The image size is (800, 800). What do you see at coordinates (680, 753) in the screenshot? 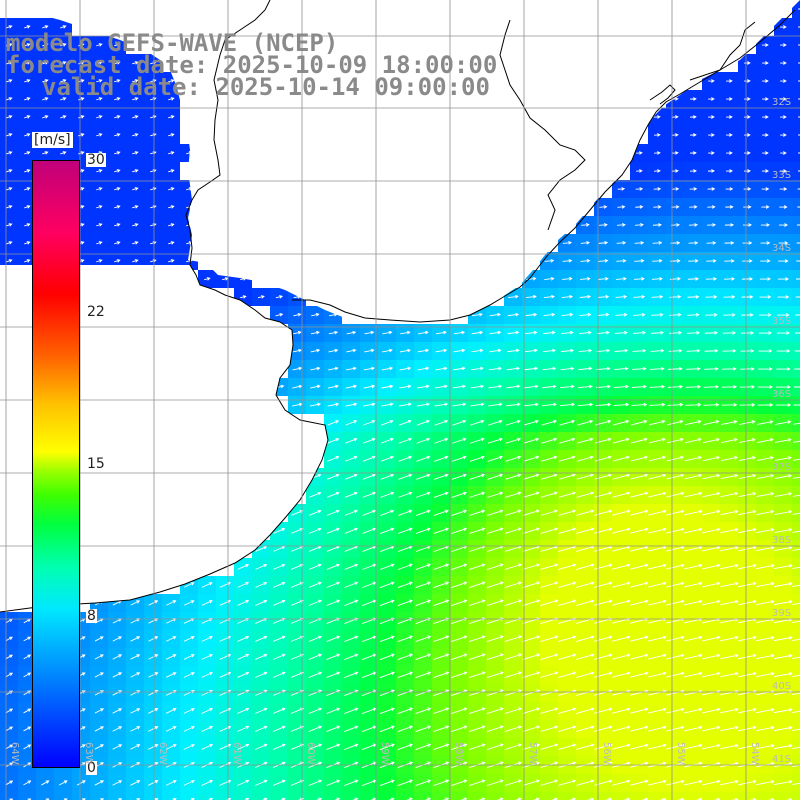
I see `longitude-label: 55W` at bounding box center [680, 753].